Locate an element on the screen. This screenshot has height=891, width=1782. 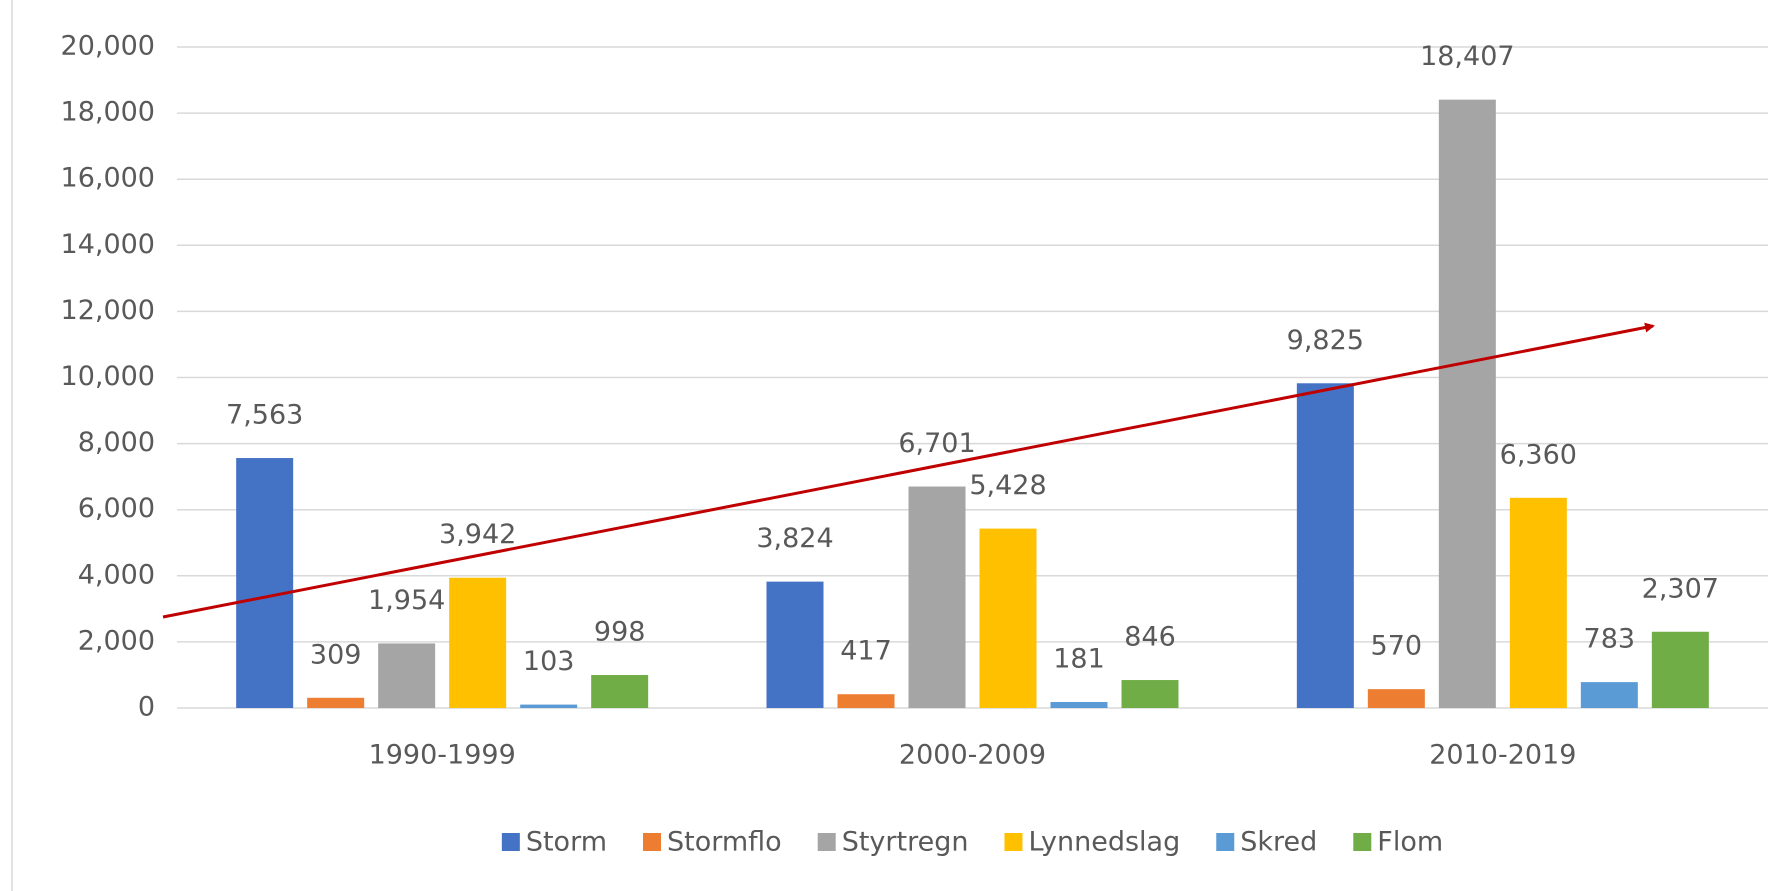
y-tick-label: 8,000 is located at coordinates (116, 442).